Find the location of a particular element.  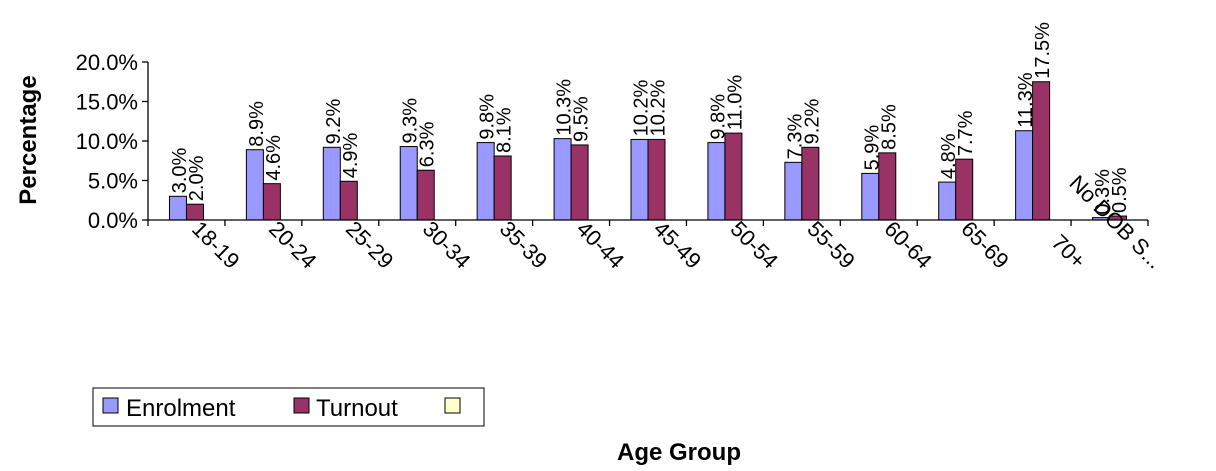

y-ticks: 0.0% 5.0% 10.0% 15.0% 20.0% is located at coordinates (112, 141).